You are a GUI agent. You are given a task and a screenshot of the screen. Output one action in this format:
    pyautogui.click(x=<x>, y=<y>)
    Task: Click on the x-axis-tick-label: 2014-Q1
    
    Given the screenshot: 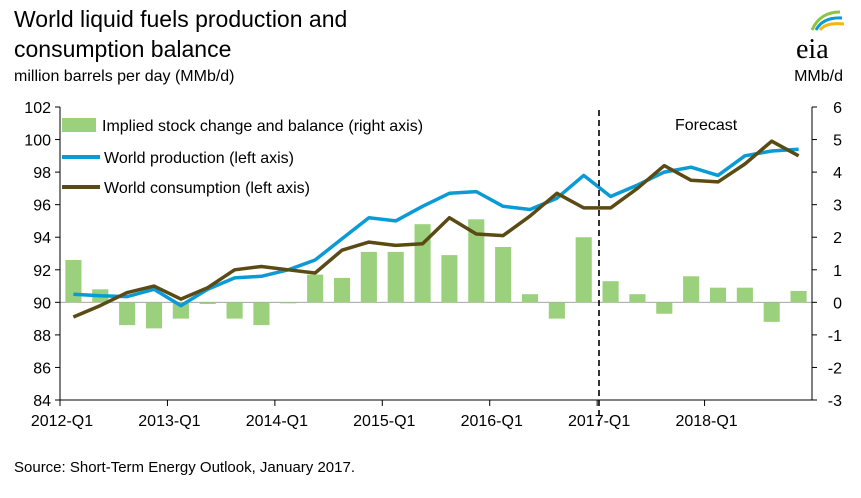 What is the action you would take?
    pyautogui.click(x=277, y=421)
    